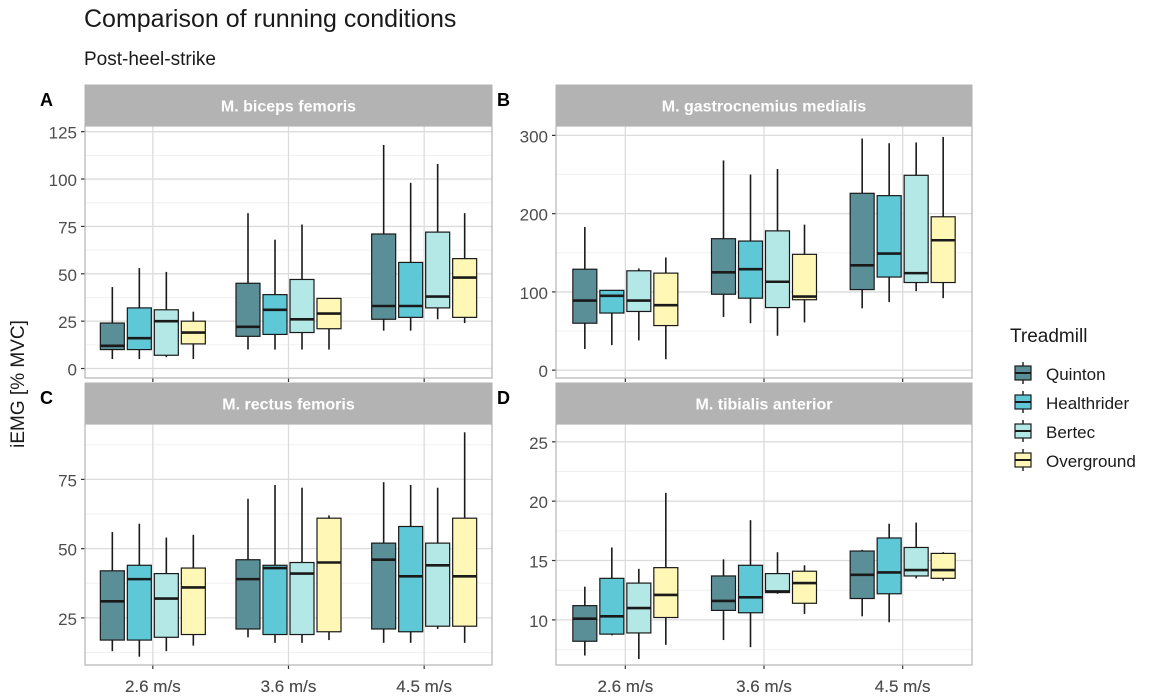 Image resolution: width=1170 pixels, height=699 pixels. What do you see at coordinates (1071, 432) in the screenshot?
I see `legend-label: Bertec` at bounding box center [1071, 432].